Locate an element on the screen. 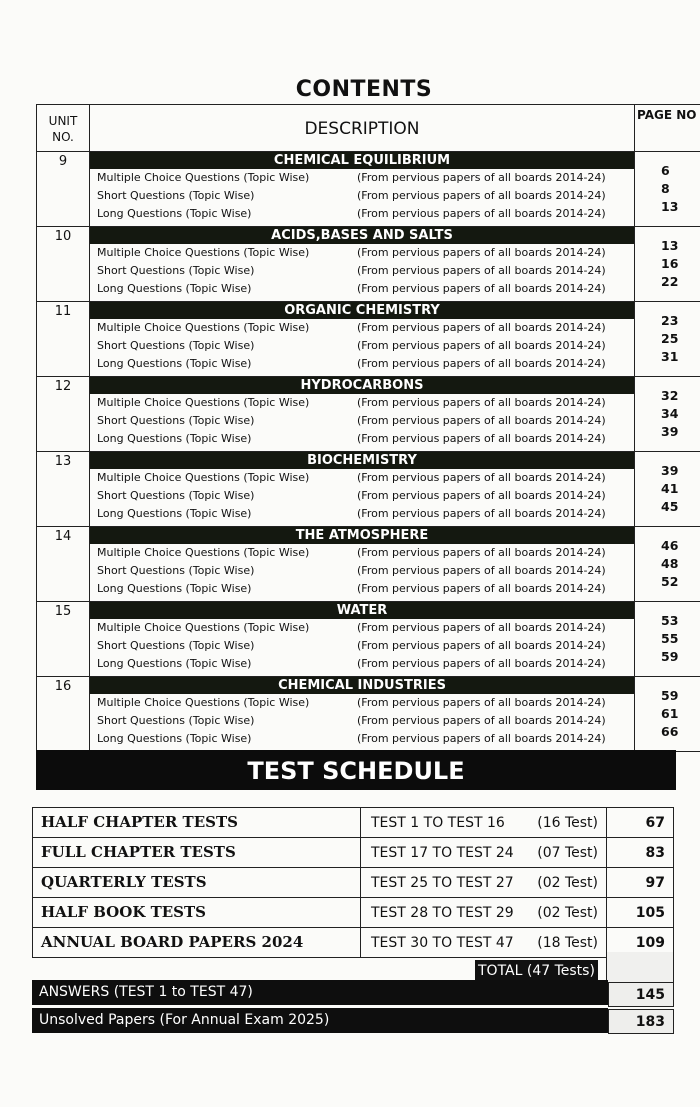 Image resolution: width=700 pixels, height=1107 pixels. page-number: 53 is located at coordinates (670, 620).